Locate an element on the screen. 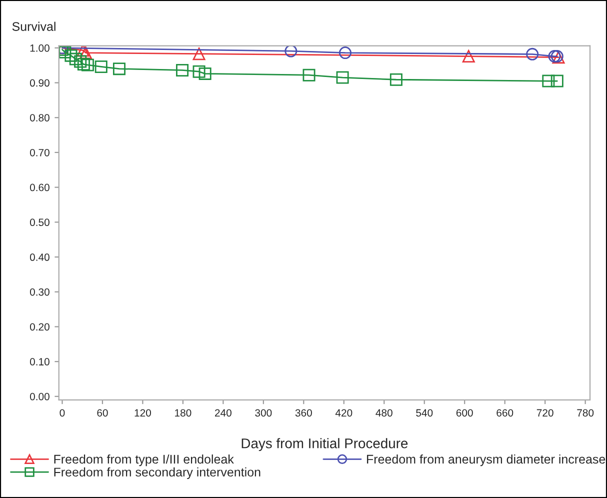 The height and width of the screenshot is (498, 607). y-tick-label: 0.00 is located at coordinates (40, 396).